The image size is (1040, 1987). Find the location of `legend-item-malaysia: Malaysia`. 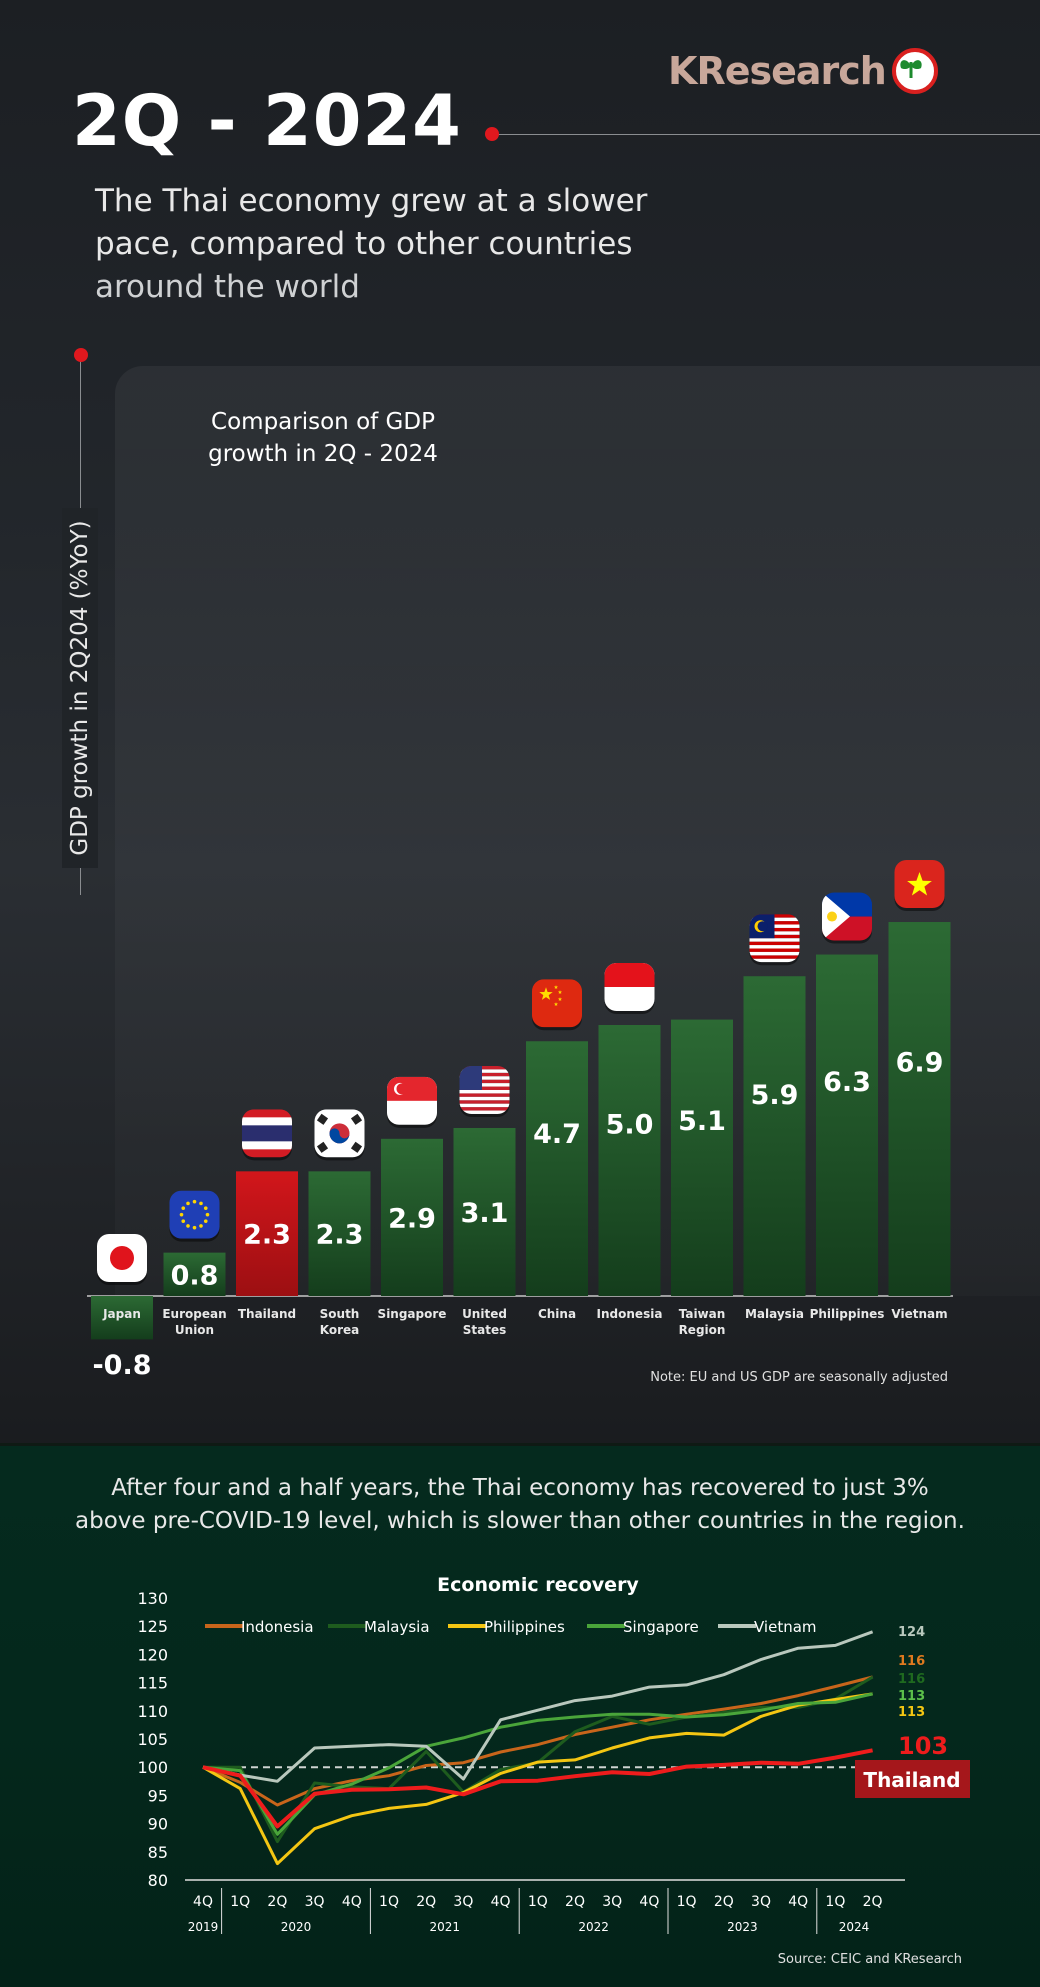

legend-item-malaysia: Malaysia is located at coordinates (379, 1627).